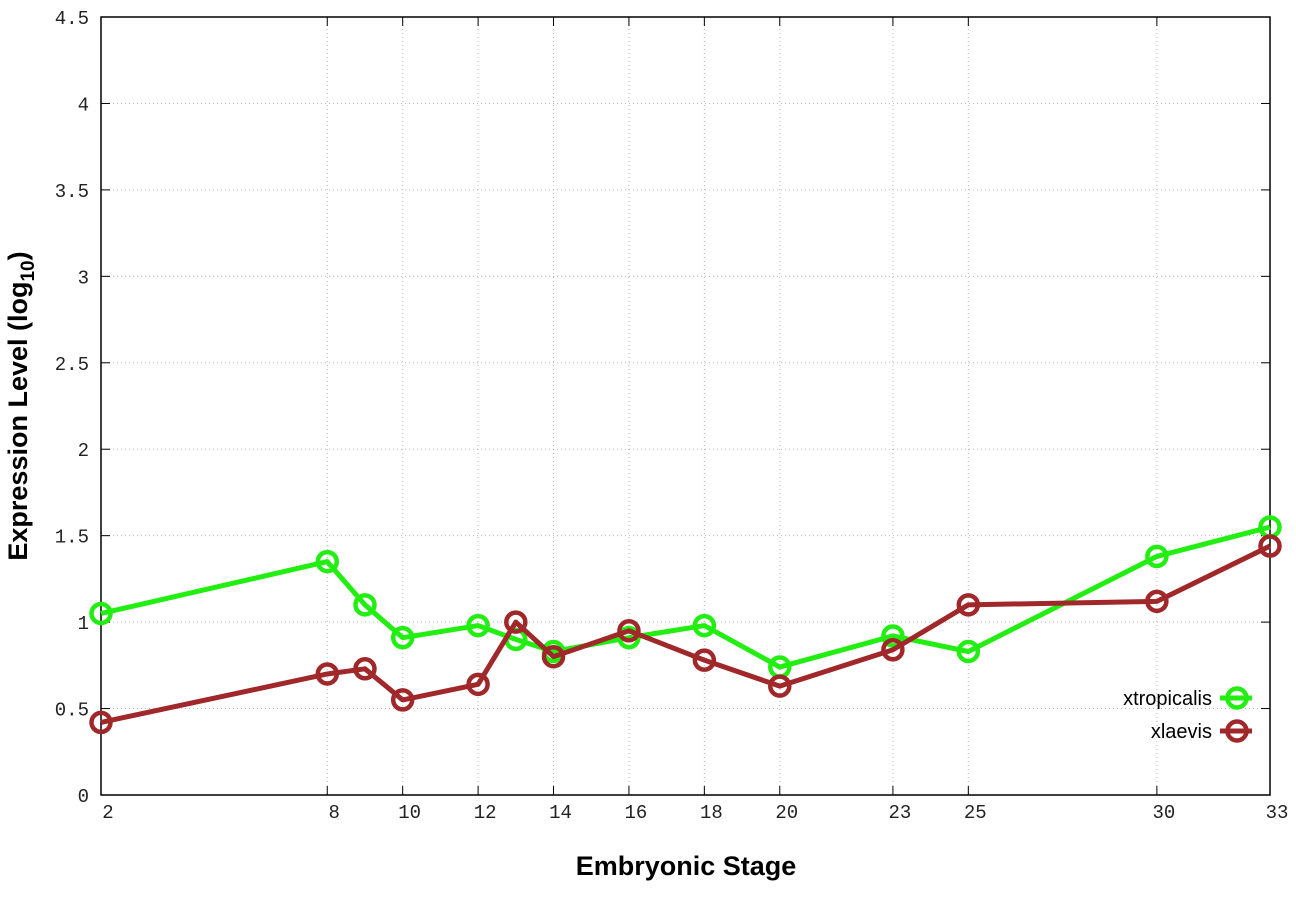 The width and height of the screenshot is (1296, 907). Describe the element at coordinates (1181, 732) in the screenshot. I see `legend-label-xlaevis: xlaevis` at that location.